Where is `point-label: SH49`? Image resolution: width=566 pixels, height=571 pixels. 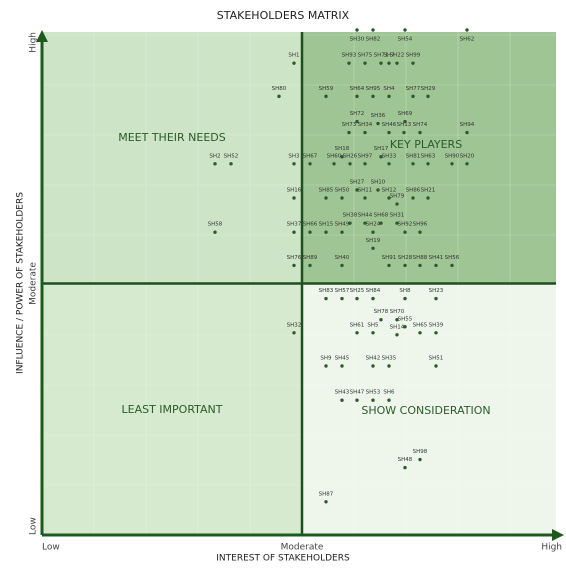 point-label: SH49 is located at coordinates (342, 225).